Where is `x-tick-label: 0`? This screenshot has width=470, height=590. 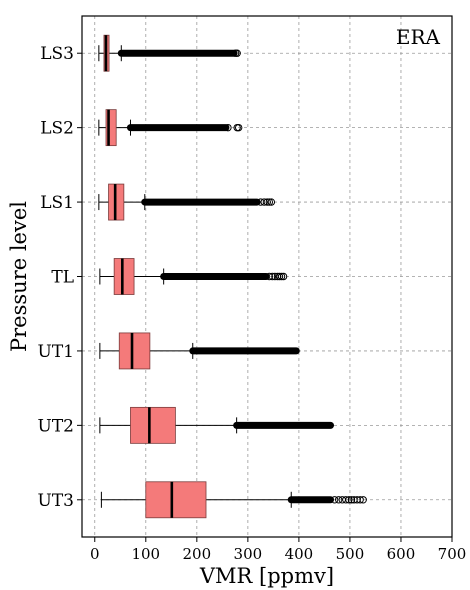
x-tick-label: 0 is located at coordinates (95, 554).